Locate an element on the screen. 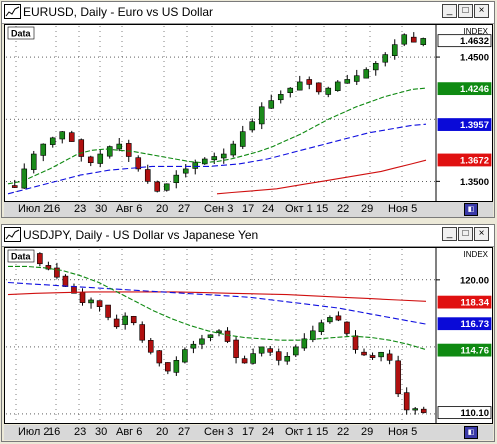  time-axis-label: 16 is located at coordinates (54, 432).